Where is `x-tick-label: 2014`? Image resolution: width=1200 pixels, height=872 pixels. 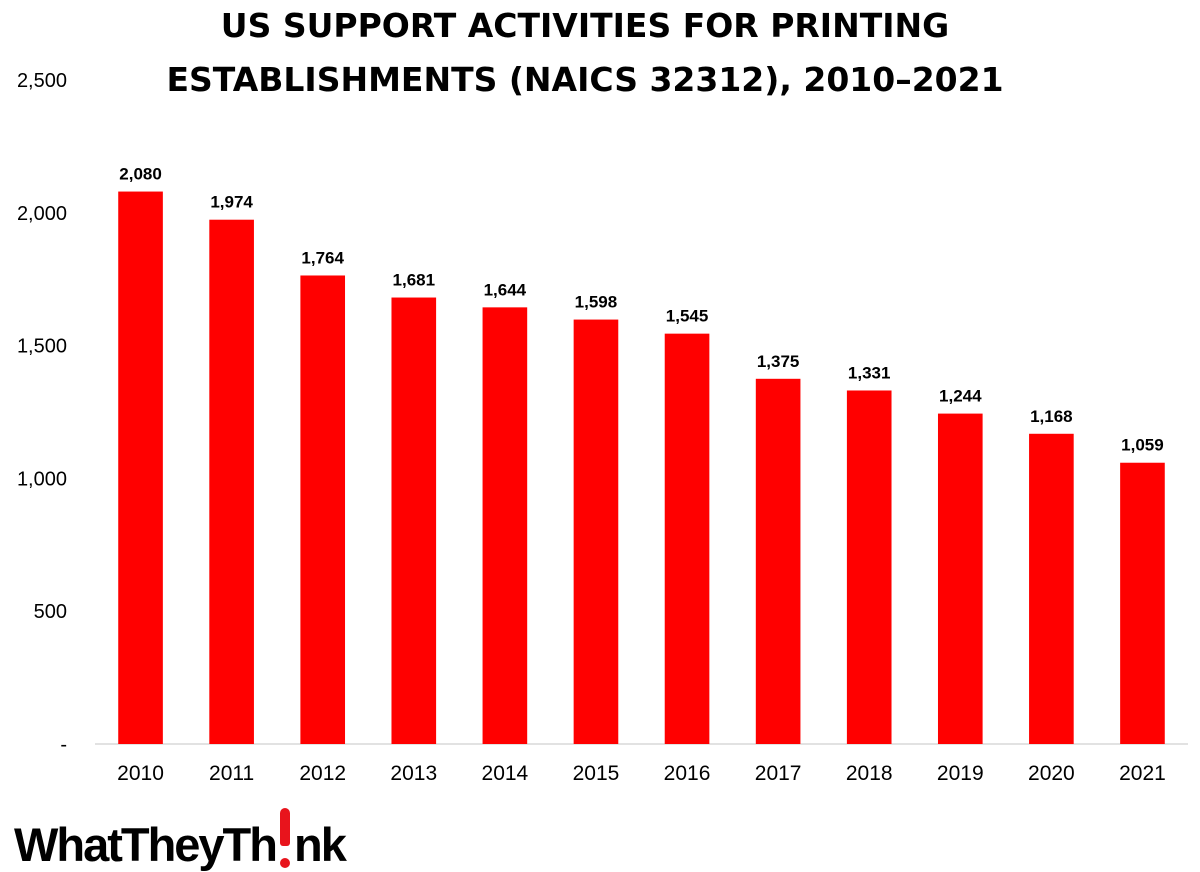 x-tick-label: 2014 is located at coordinates (505, 773).